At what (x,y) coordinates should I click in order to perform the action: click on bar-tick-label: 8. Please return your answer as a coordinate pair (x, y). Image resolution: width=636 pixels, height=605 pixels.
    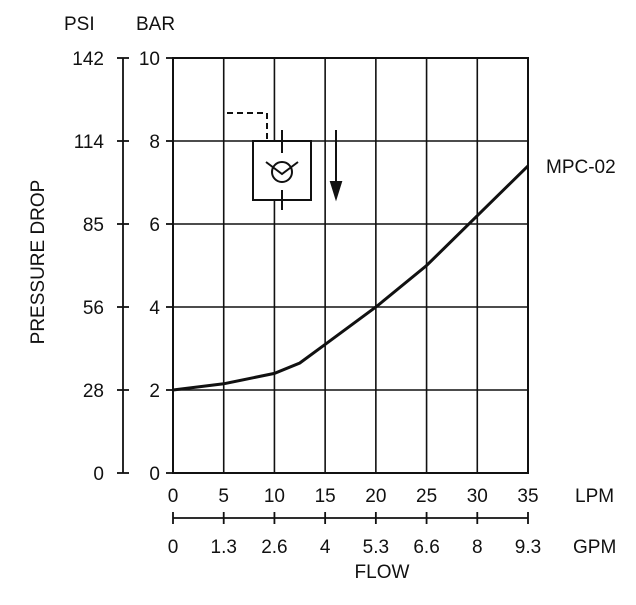
    Looking at the image, I should click on (154, 142).